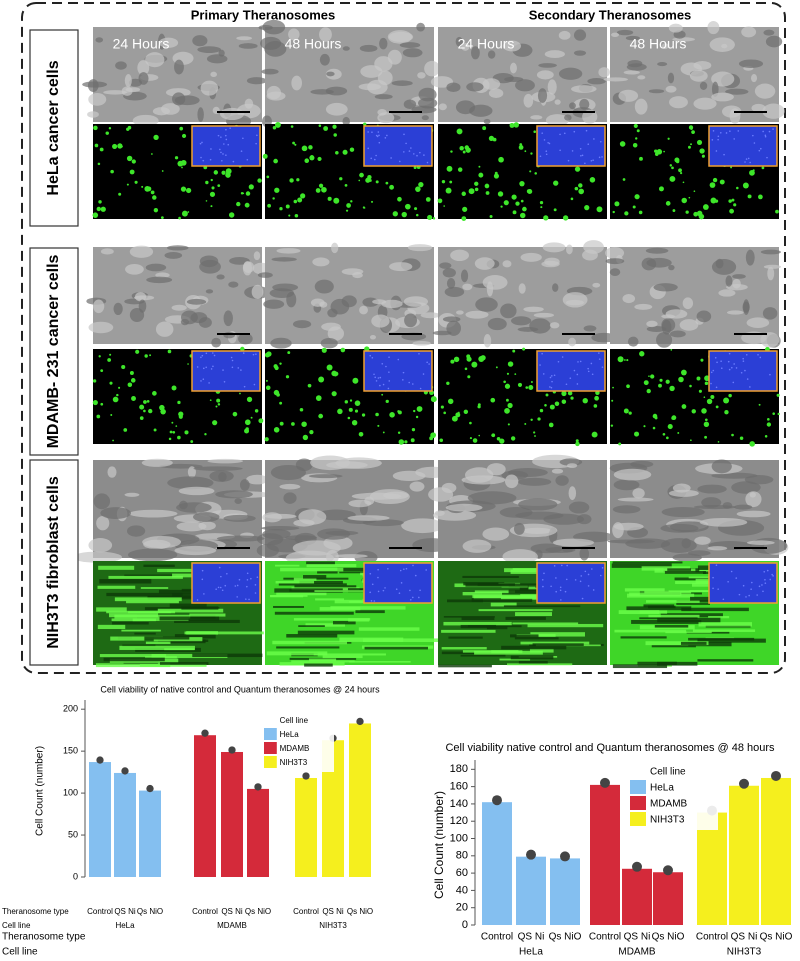 The height and width of the screenshot is (961, 800). What do you see at coordinates (522, 614) in the screenshot?
I see `micrograph` at bounding box center [522, 614].